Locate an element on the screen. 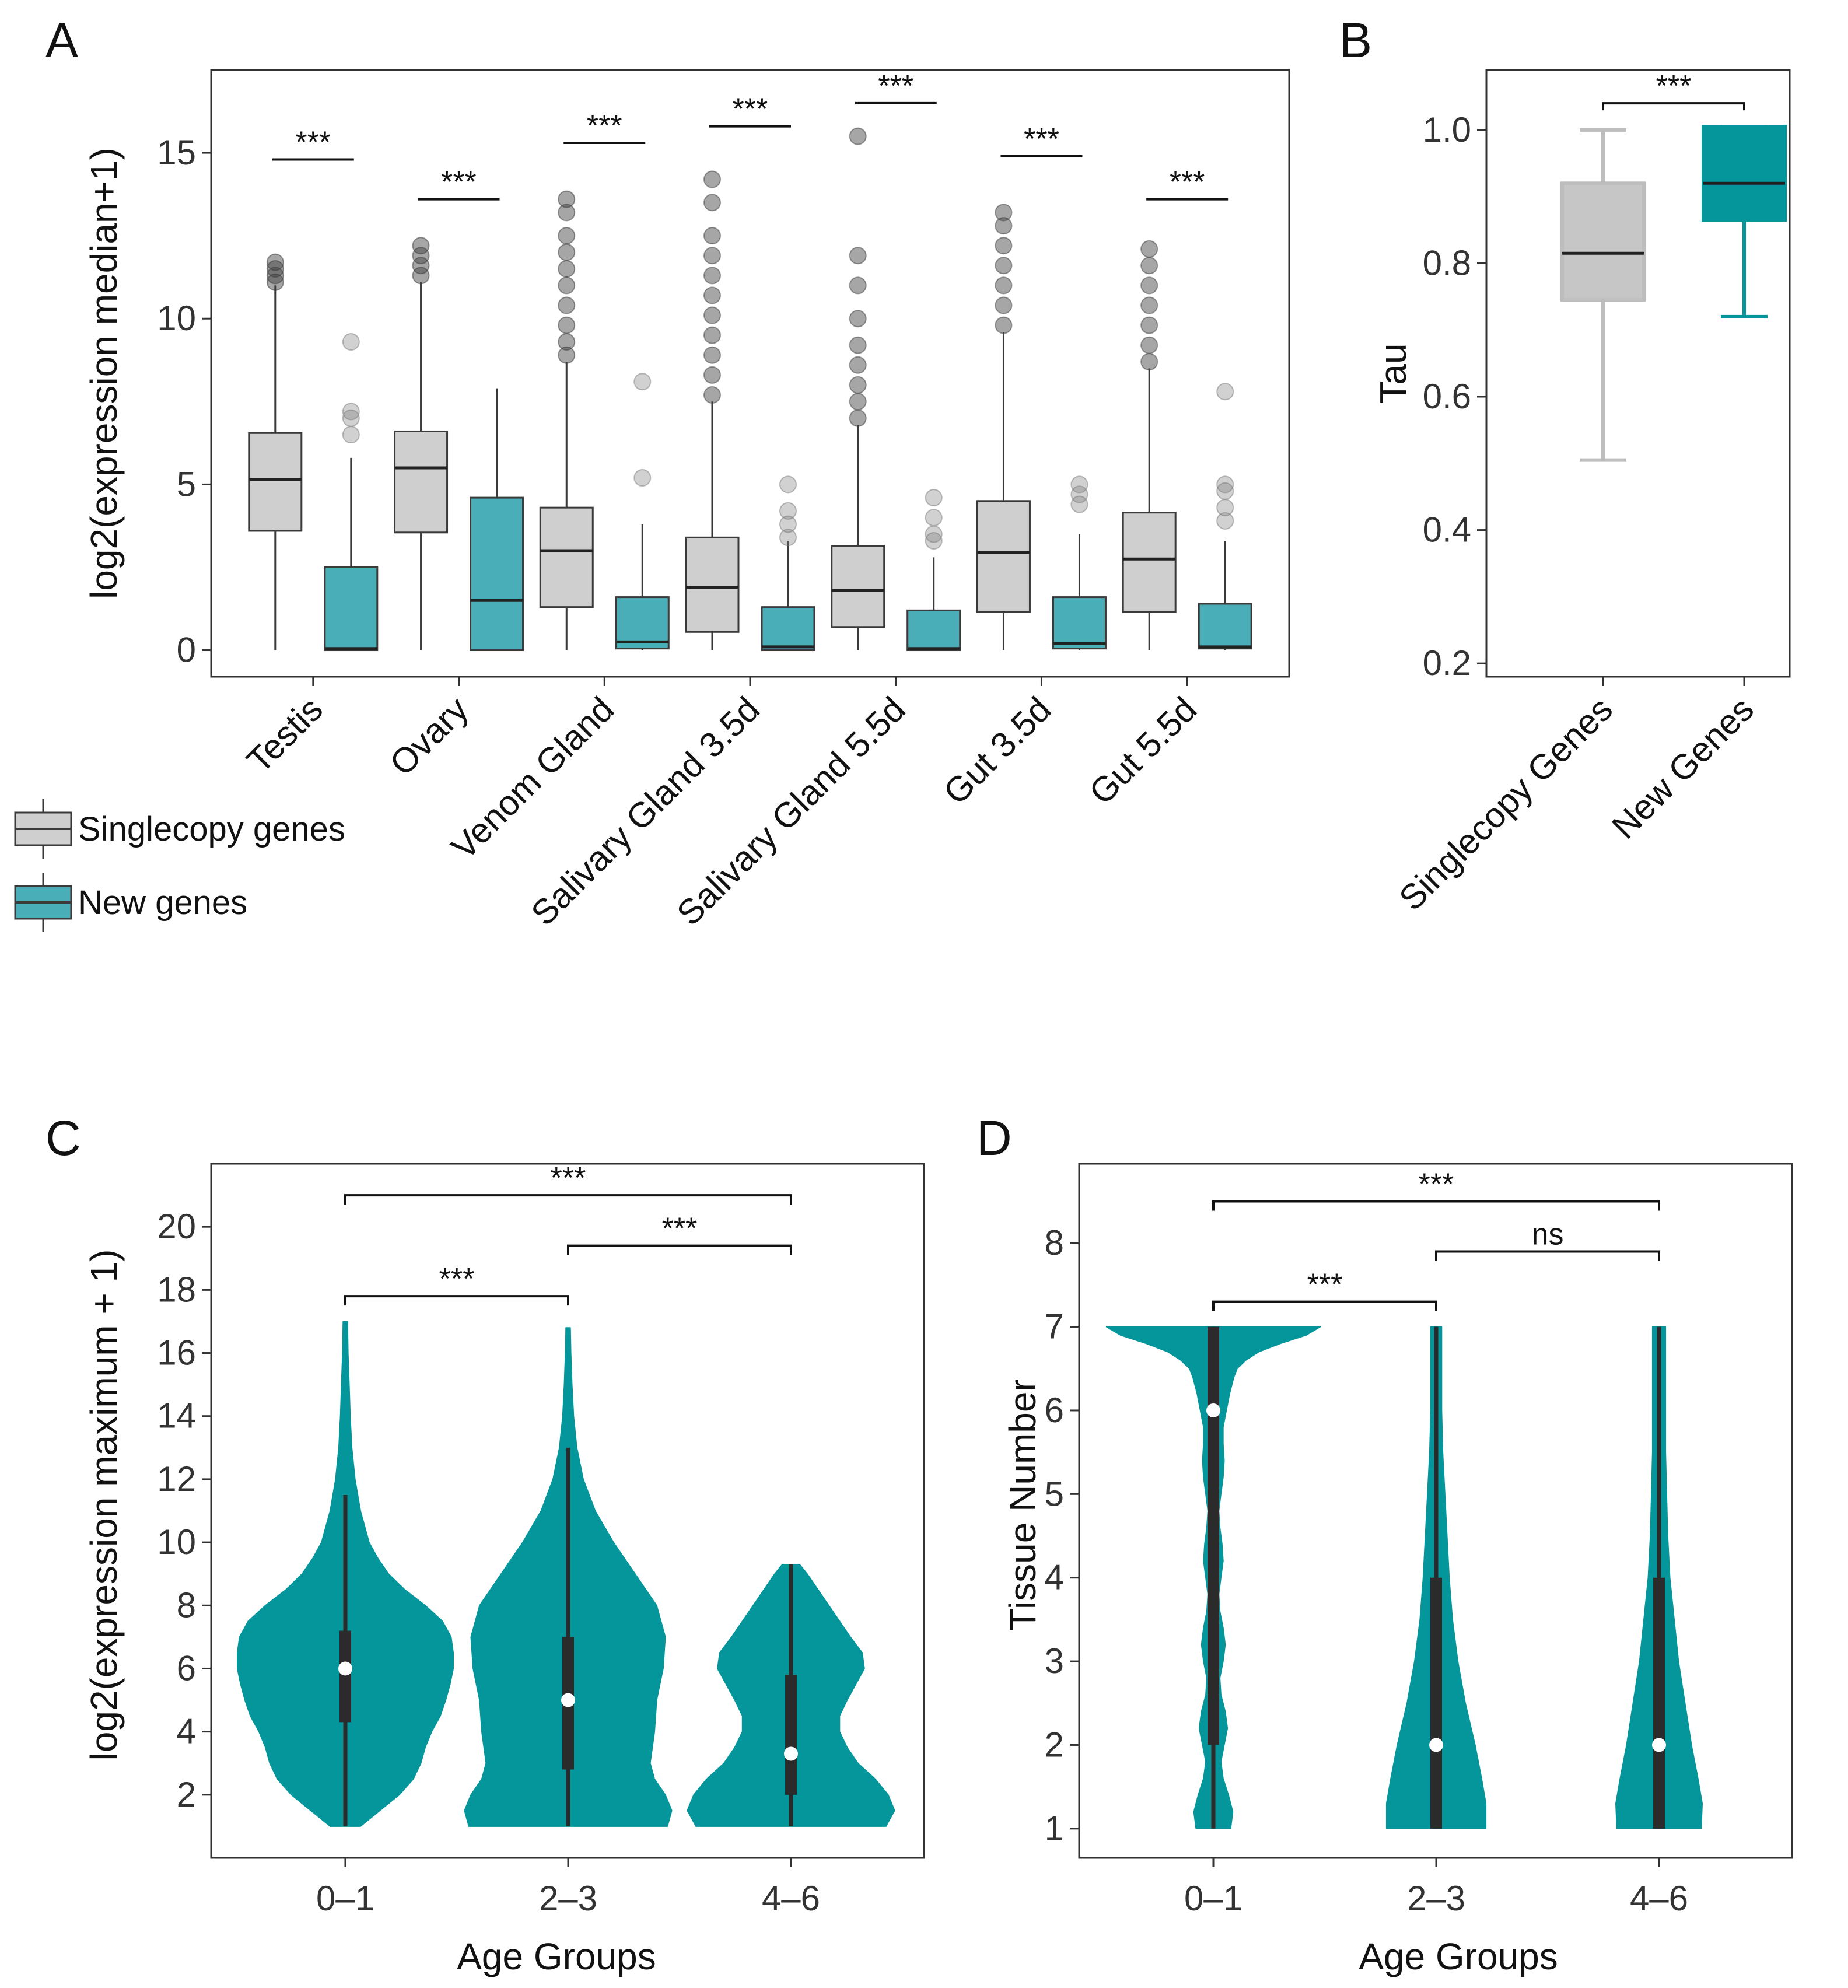  panel-d-y-title: Tissue Number is located at coordinates (1023, 1505).